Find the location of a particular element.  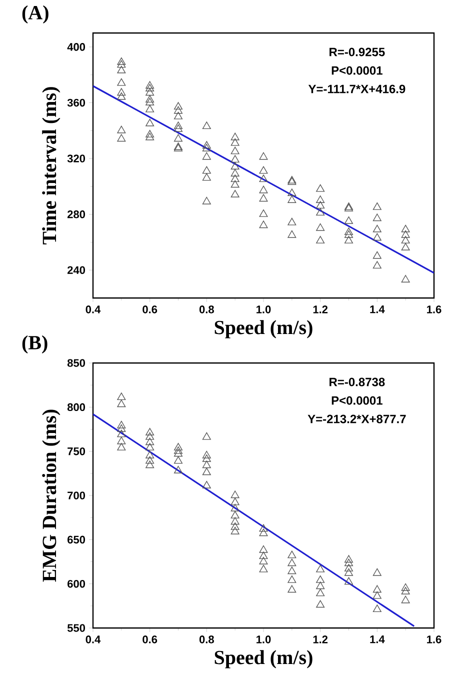

y-tick-label: 750 is located at coordinates (77, 451).